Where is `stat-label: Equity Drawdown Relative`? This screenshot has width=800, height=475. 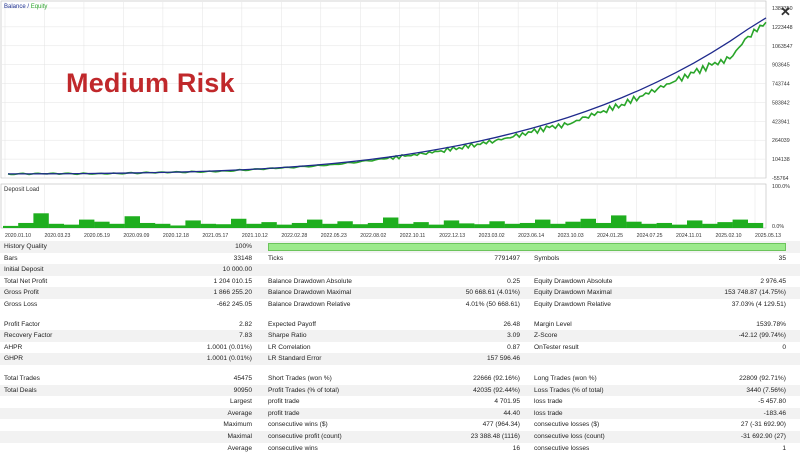 stat-label: Equity Drawdown Relative is located at coordinates (572, 304).